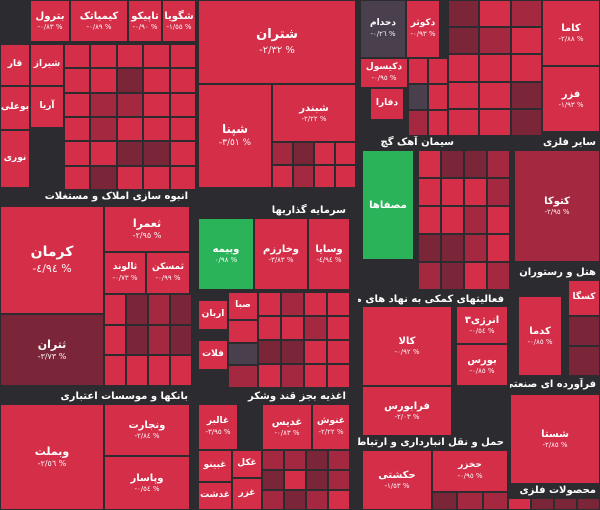 The width and height of the screenshot is (600, 510). I want to click on stock-tile: نوری, so click(15, 159).